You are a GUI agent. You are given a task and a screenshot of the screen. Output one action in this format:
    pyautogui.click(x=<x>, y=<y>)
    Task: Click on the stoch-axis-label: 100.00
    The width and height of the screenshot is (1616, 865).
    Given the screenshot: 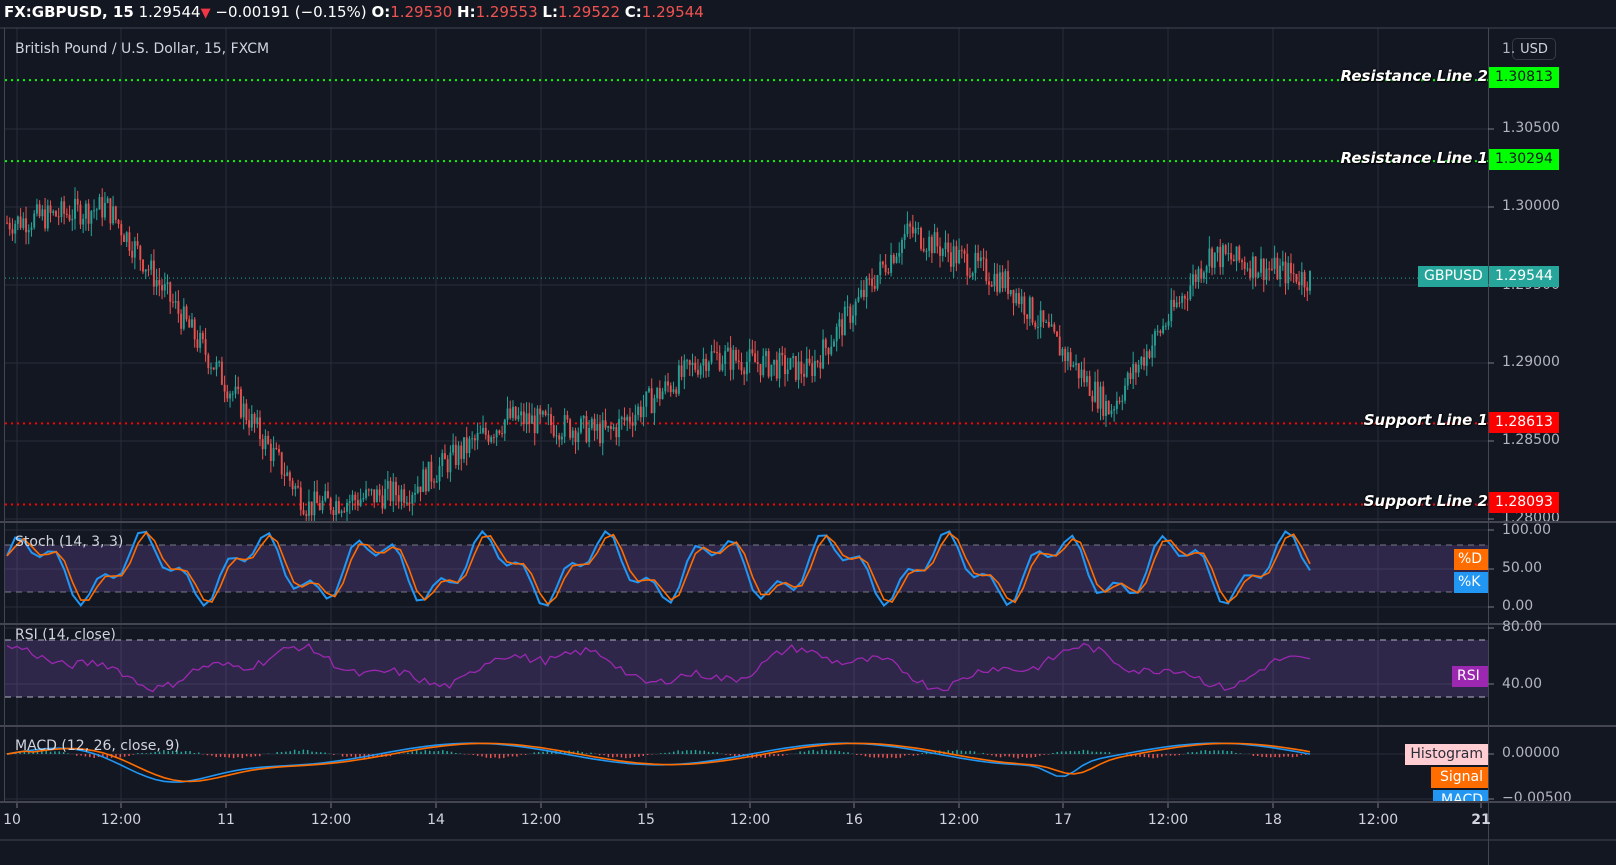 What is the action you would take?
    pyautogui.click(x=1526, y=530)
    